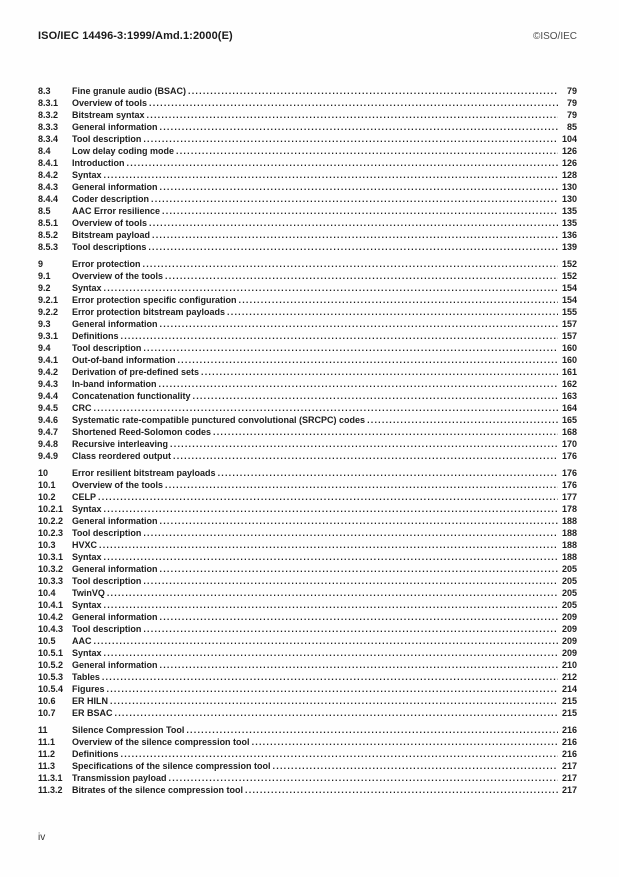 The image size is (619, 877). What do you see at coordinates (307, 641) in the screenshot?
I see `toc-entry: 10.5 AAC 209` at bounding box center [307, 641].